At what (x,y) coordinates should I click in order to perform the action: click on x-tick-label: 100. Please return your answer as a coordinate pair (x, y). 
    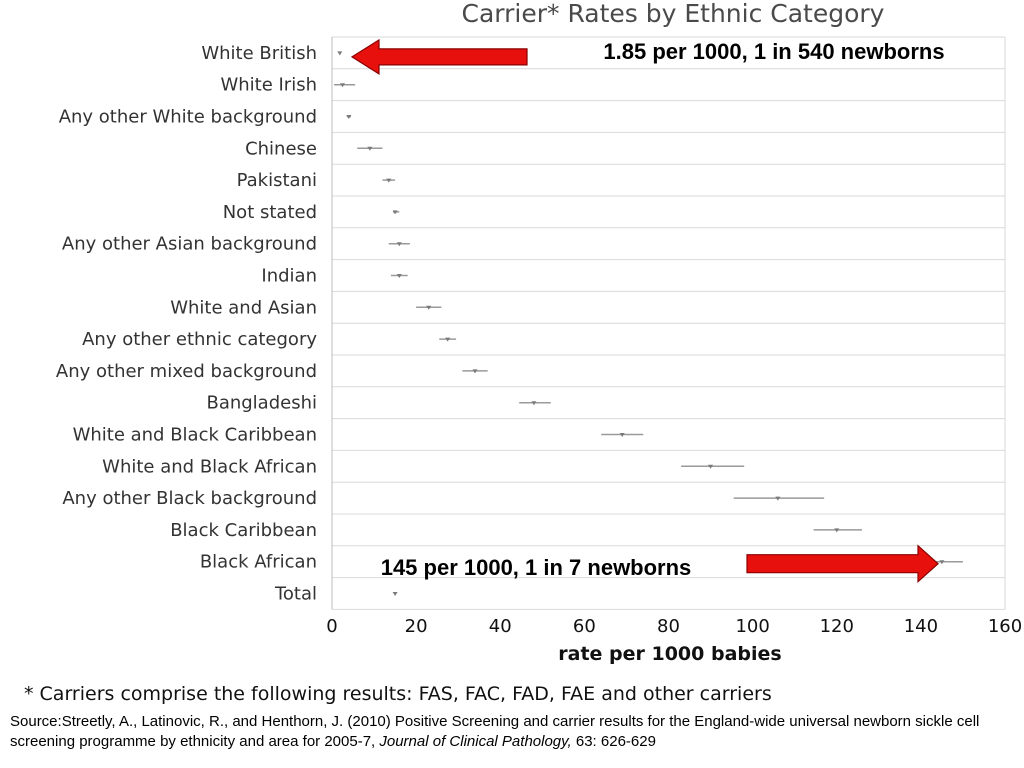
    Looking at the image, I should click on (752, 626).